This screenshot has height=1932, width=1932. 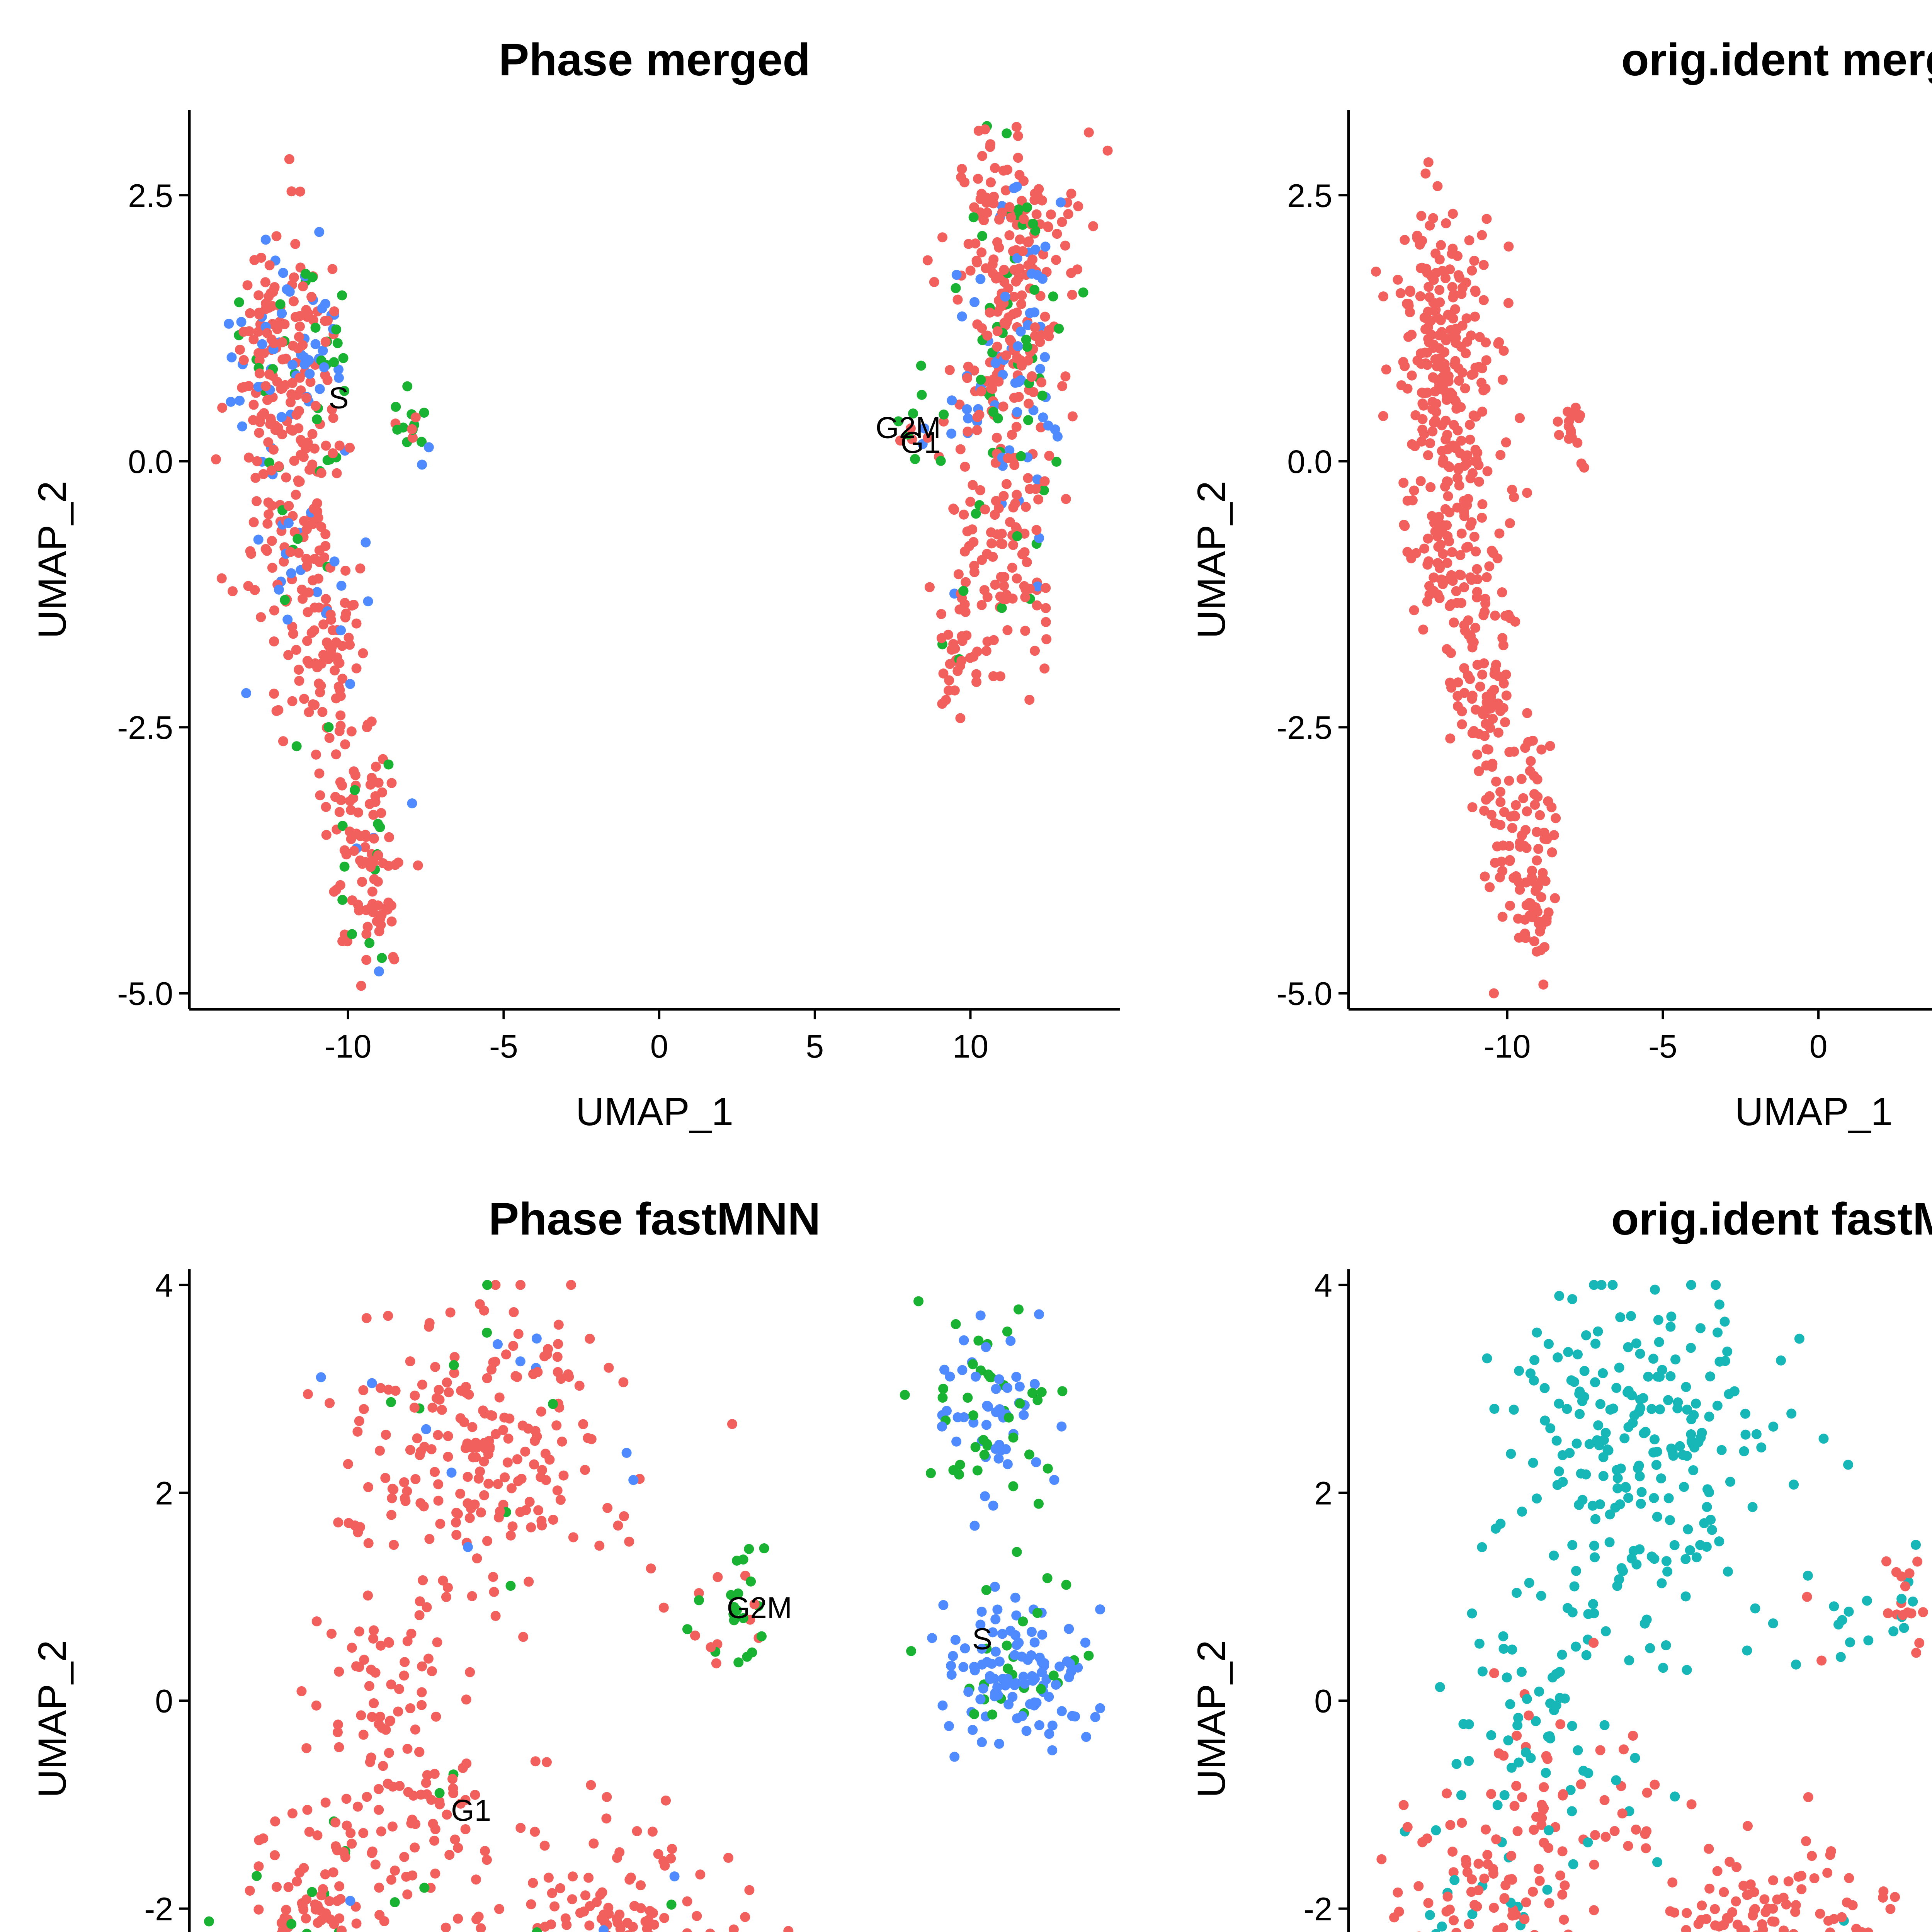 What do you see at coordinates (1480, 578) in the screenshot?
I see `points` at bounding box center [1480, 578].